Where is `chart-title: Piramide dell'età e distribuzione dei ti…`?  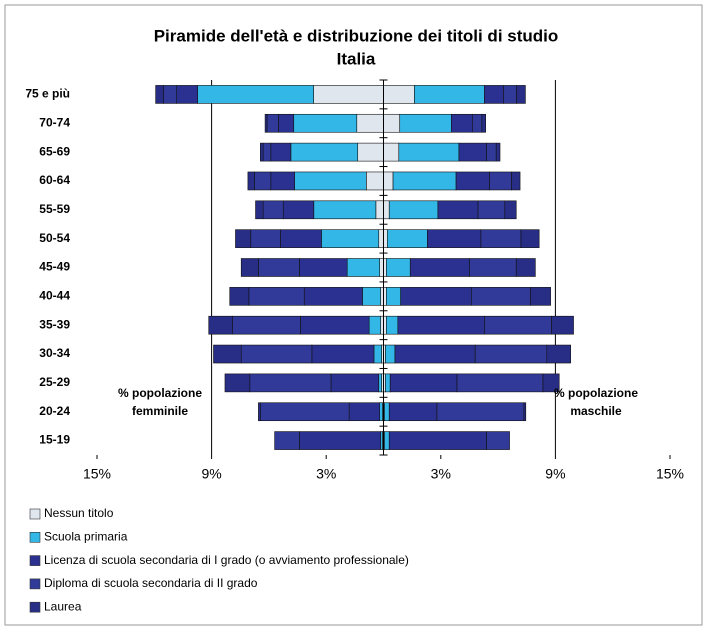 chart-title: Piramide dell'età e distribuzione dei ti… is located at coordinates (356, 35).